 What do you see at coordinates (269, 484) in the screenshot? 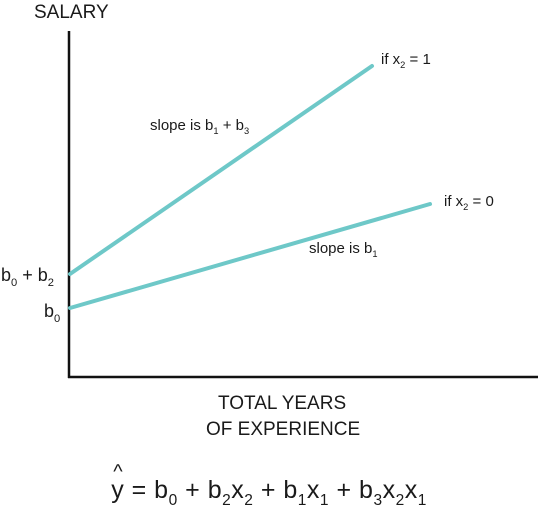
I see `regression-equation: y = b0 + b2x2 + b1x1 + b3x2x1` at bounding box center [269, 484].